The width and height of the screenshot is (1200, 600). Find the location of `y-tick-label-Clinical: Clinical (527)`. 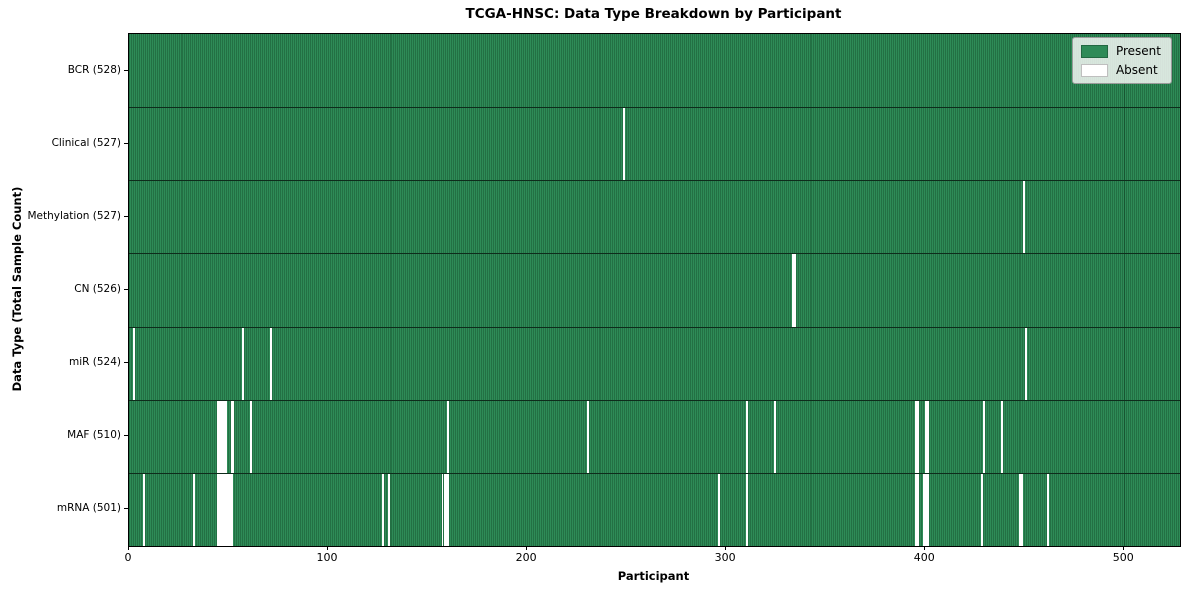

y-tick-label-Clinical: Clinical (527) is located at coordinates (86, 142).